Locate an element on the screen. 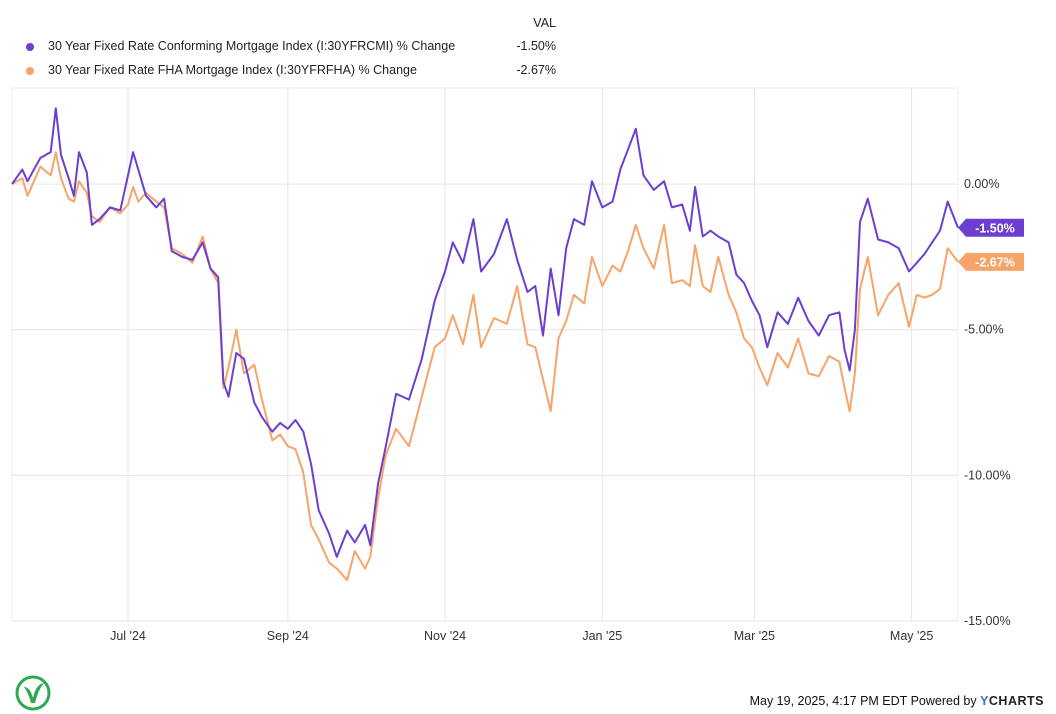  footer-powered-by: Powered by is located at coordinates (943, 701).